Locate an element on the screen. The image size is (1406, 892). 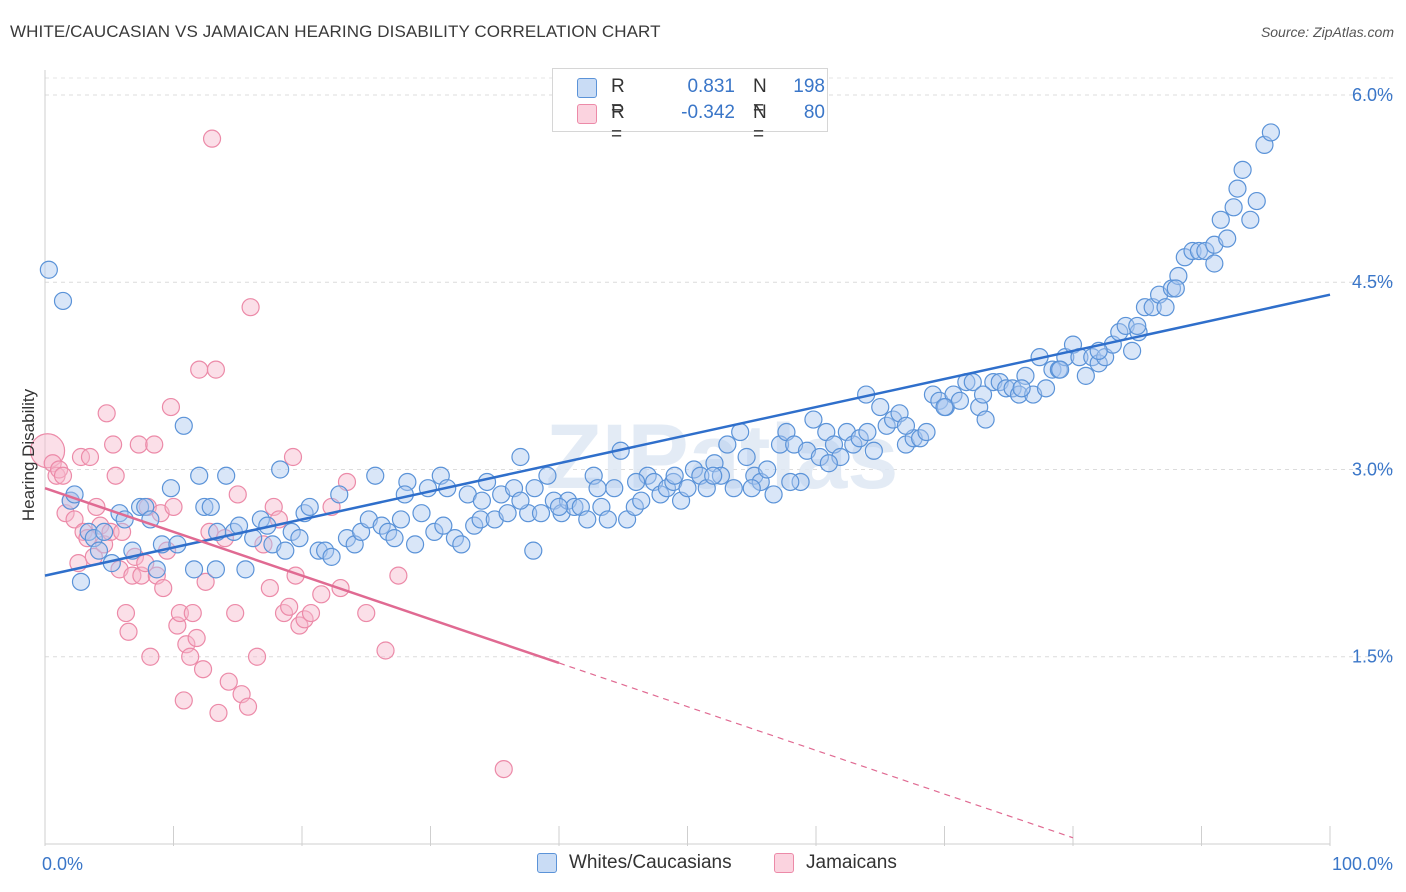
legend-swatch-whites is located at coordinates (587, 88).